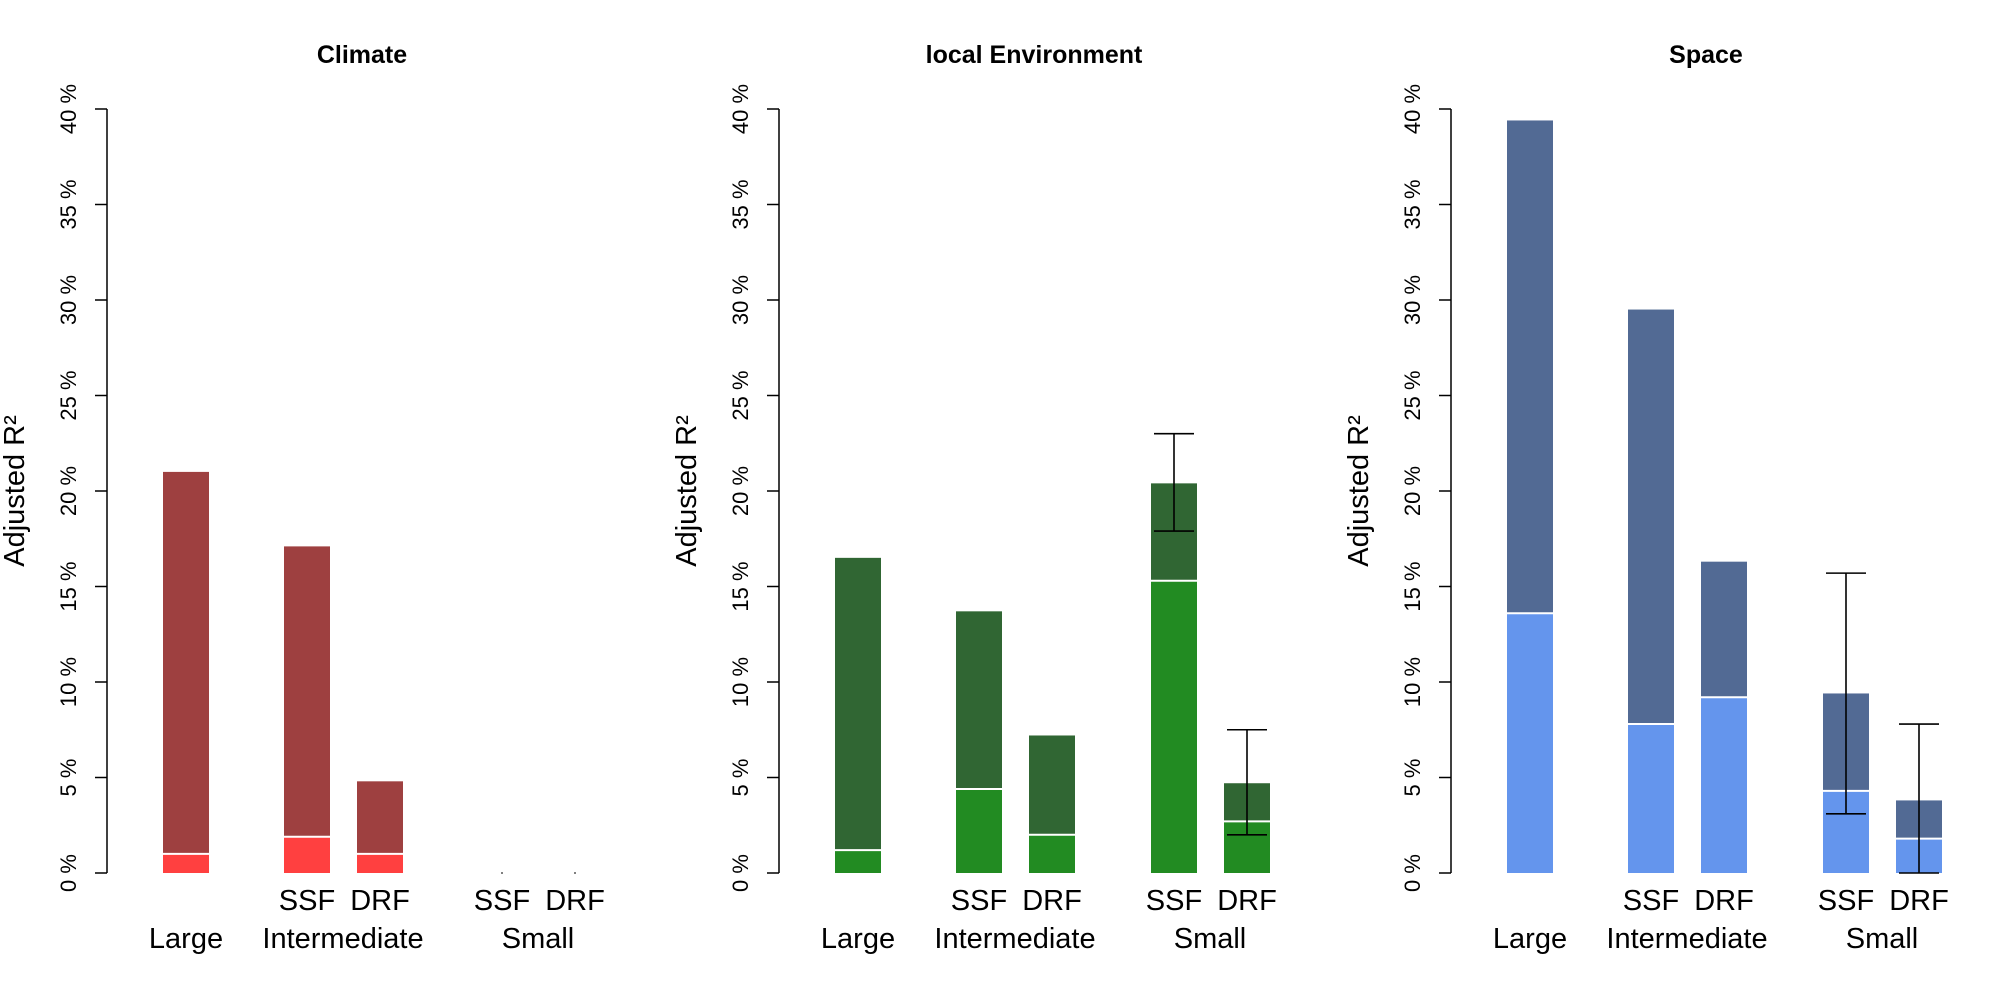 The image size is (2000, 1000). I want to click on panel-title: local Environment, so click(1034, 55).